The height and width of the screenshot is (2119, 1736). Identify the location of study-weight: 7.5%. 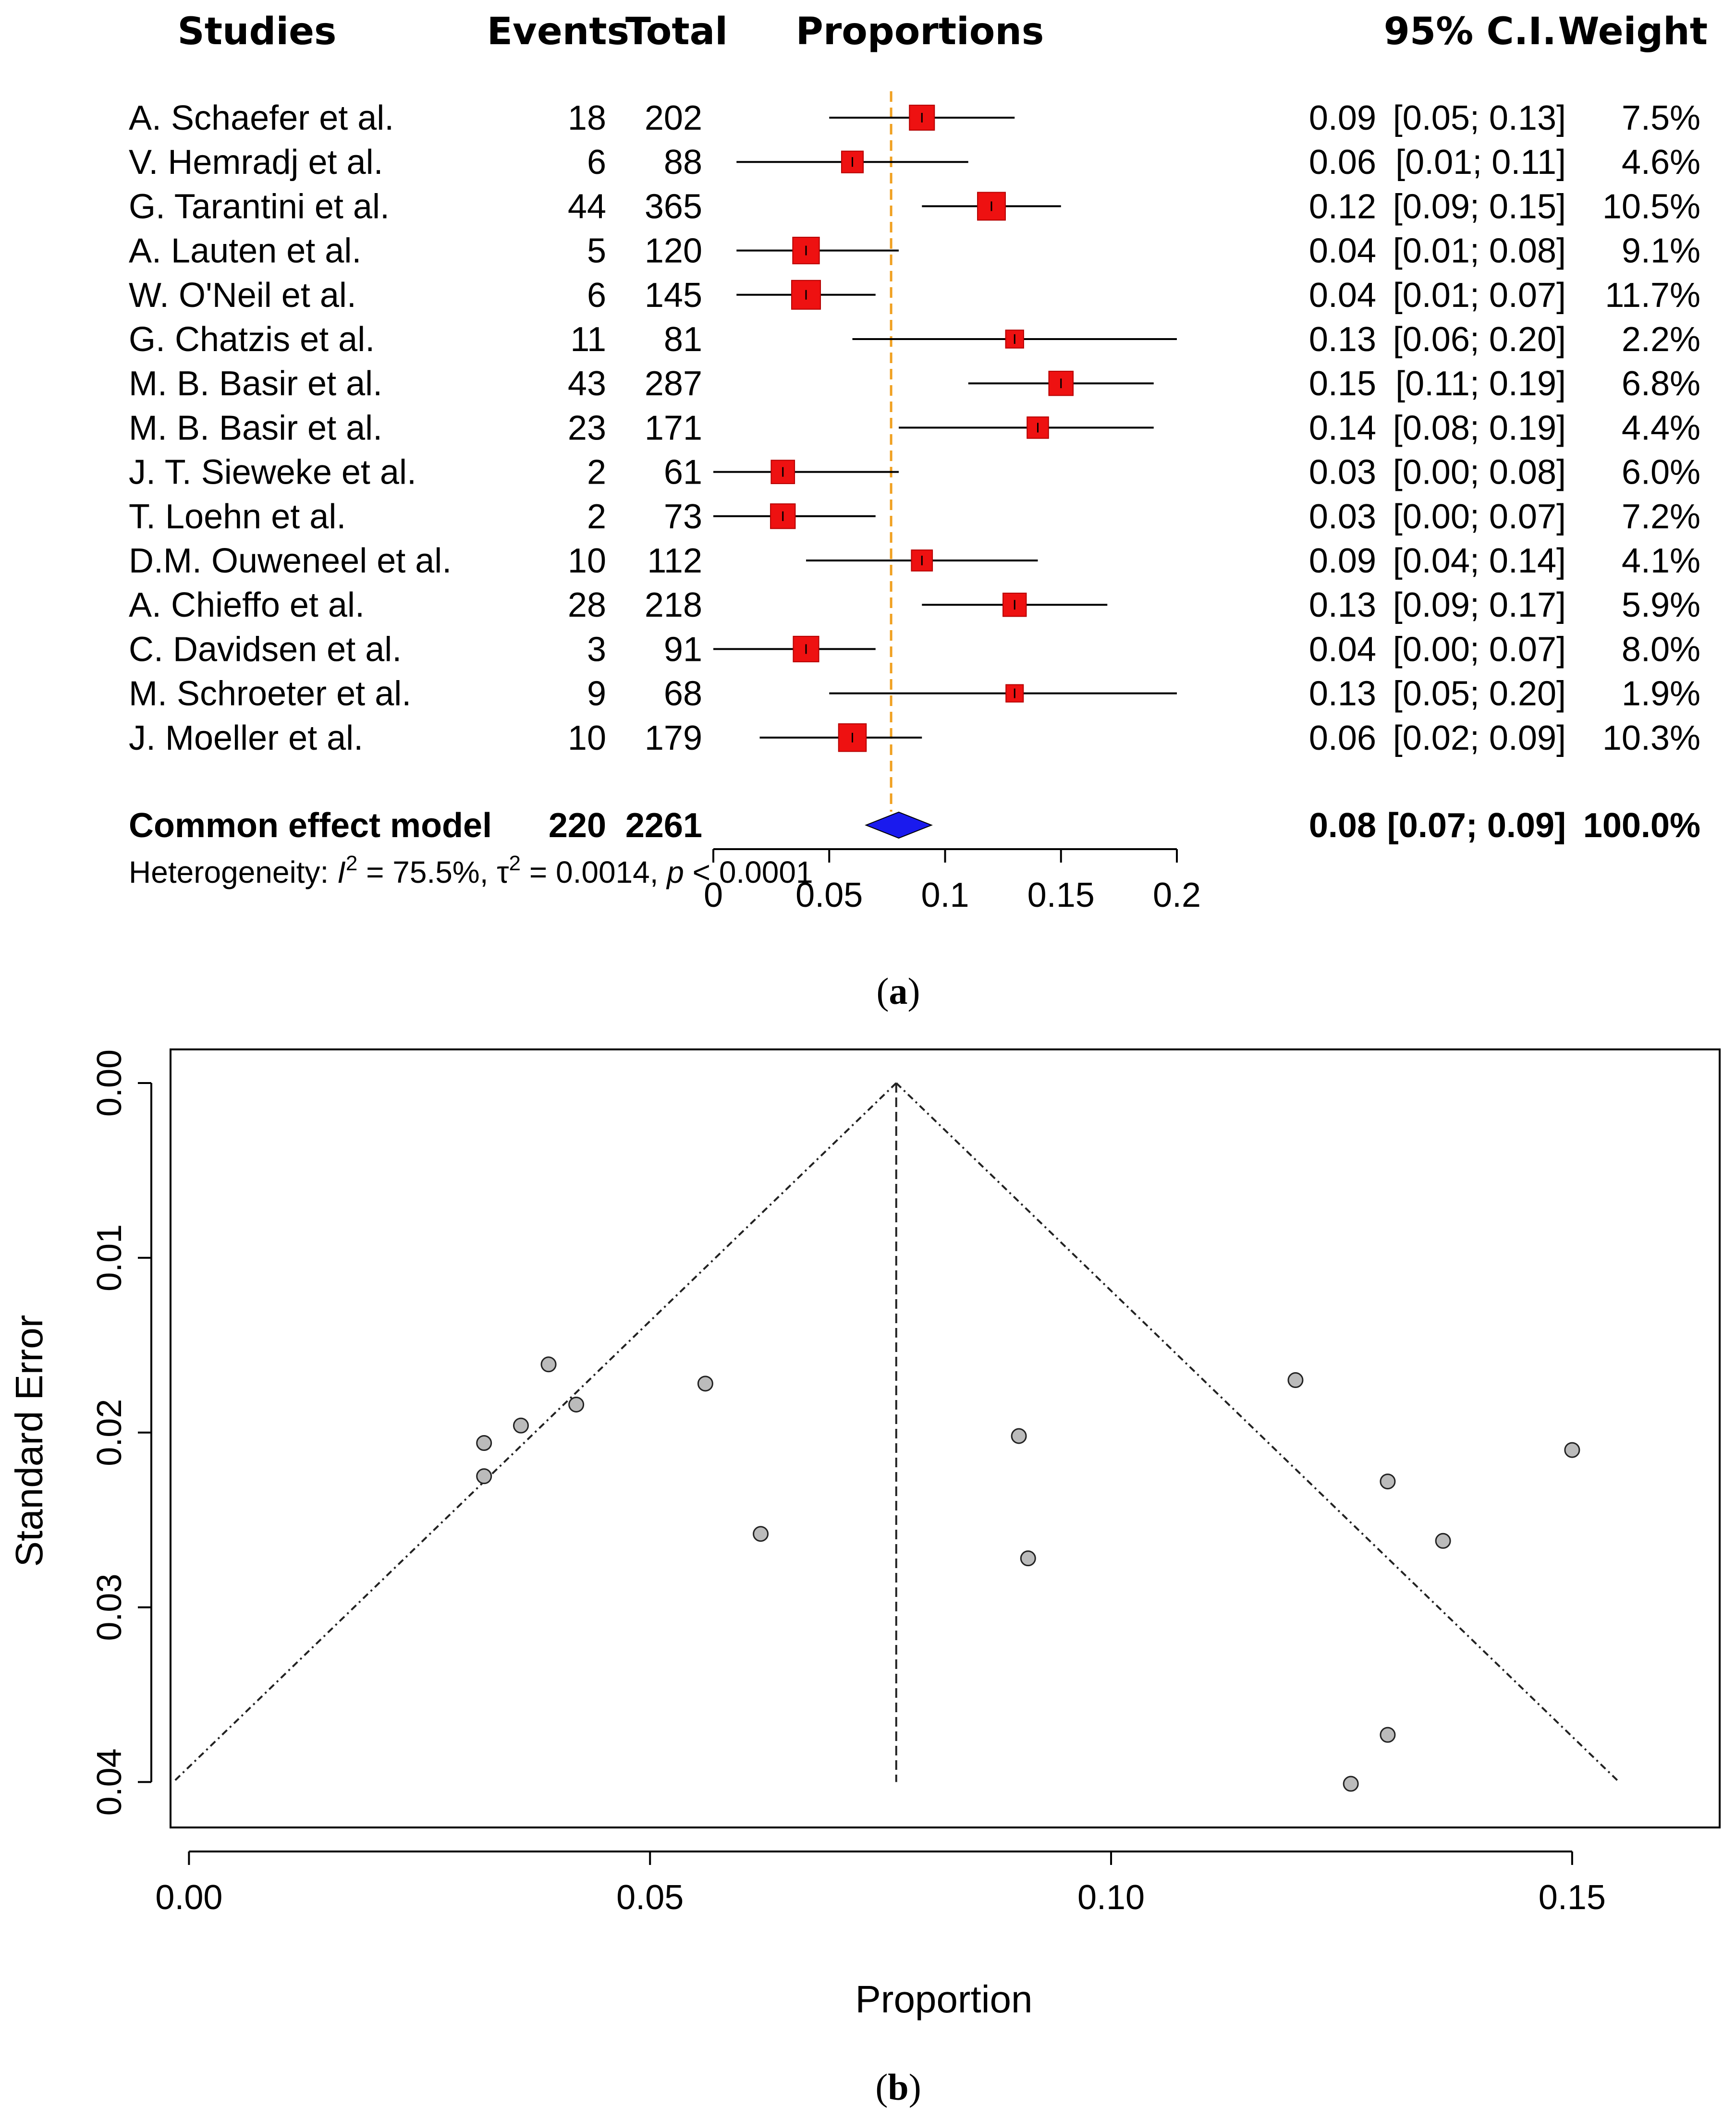
(1661, 118).